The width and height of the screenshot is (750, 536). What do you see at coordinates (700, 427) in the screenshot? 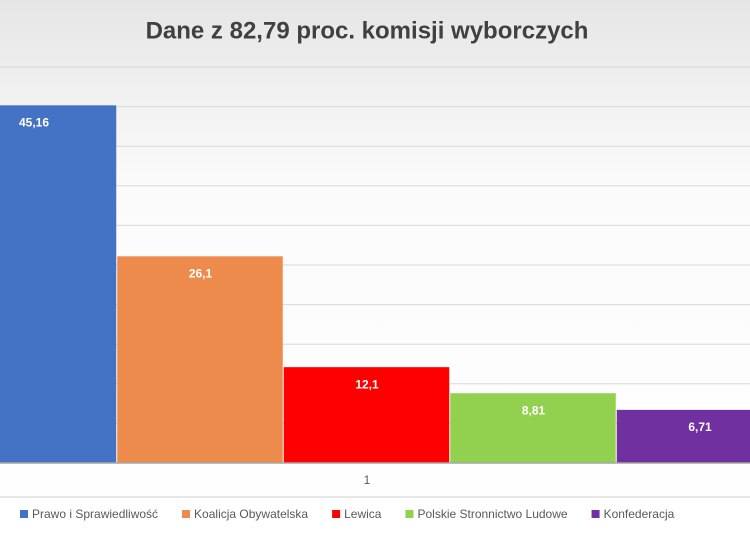
I see `data-label: 6,71` at bounding box center [700, 427].